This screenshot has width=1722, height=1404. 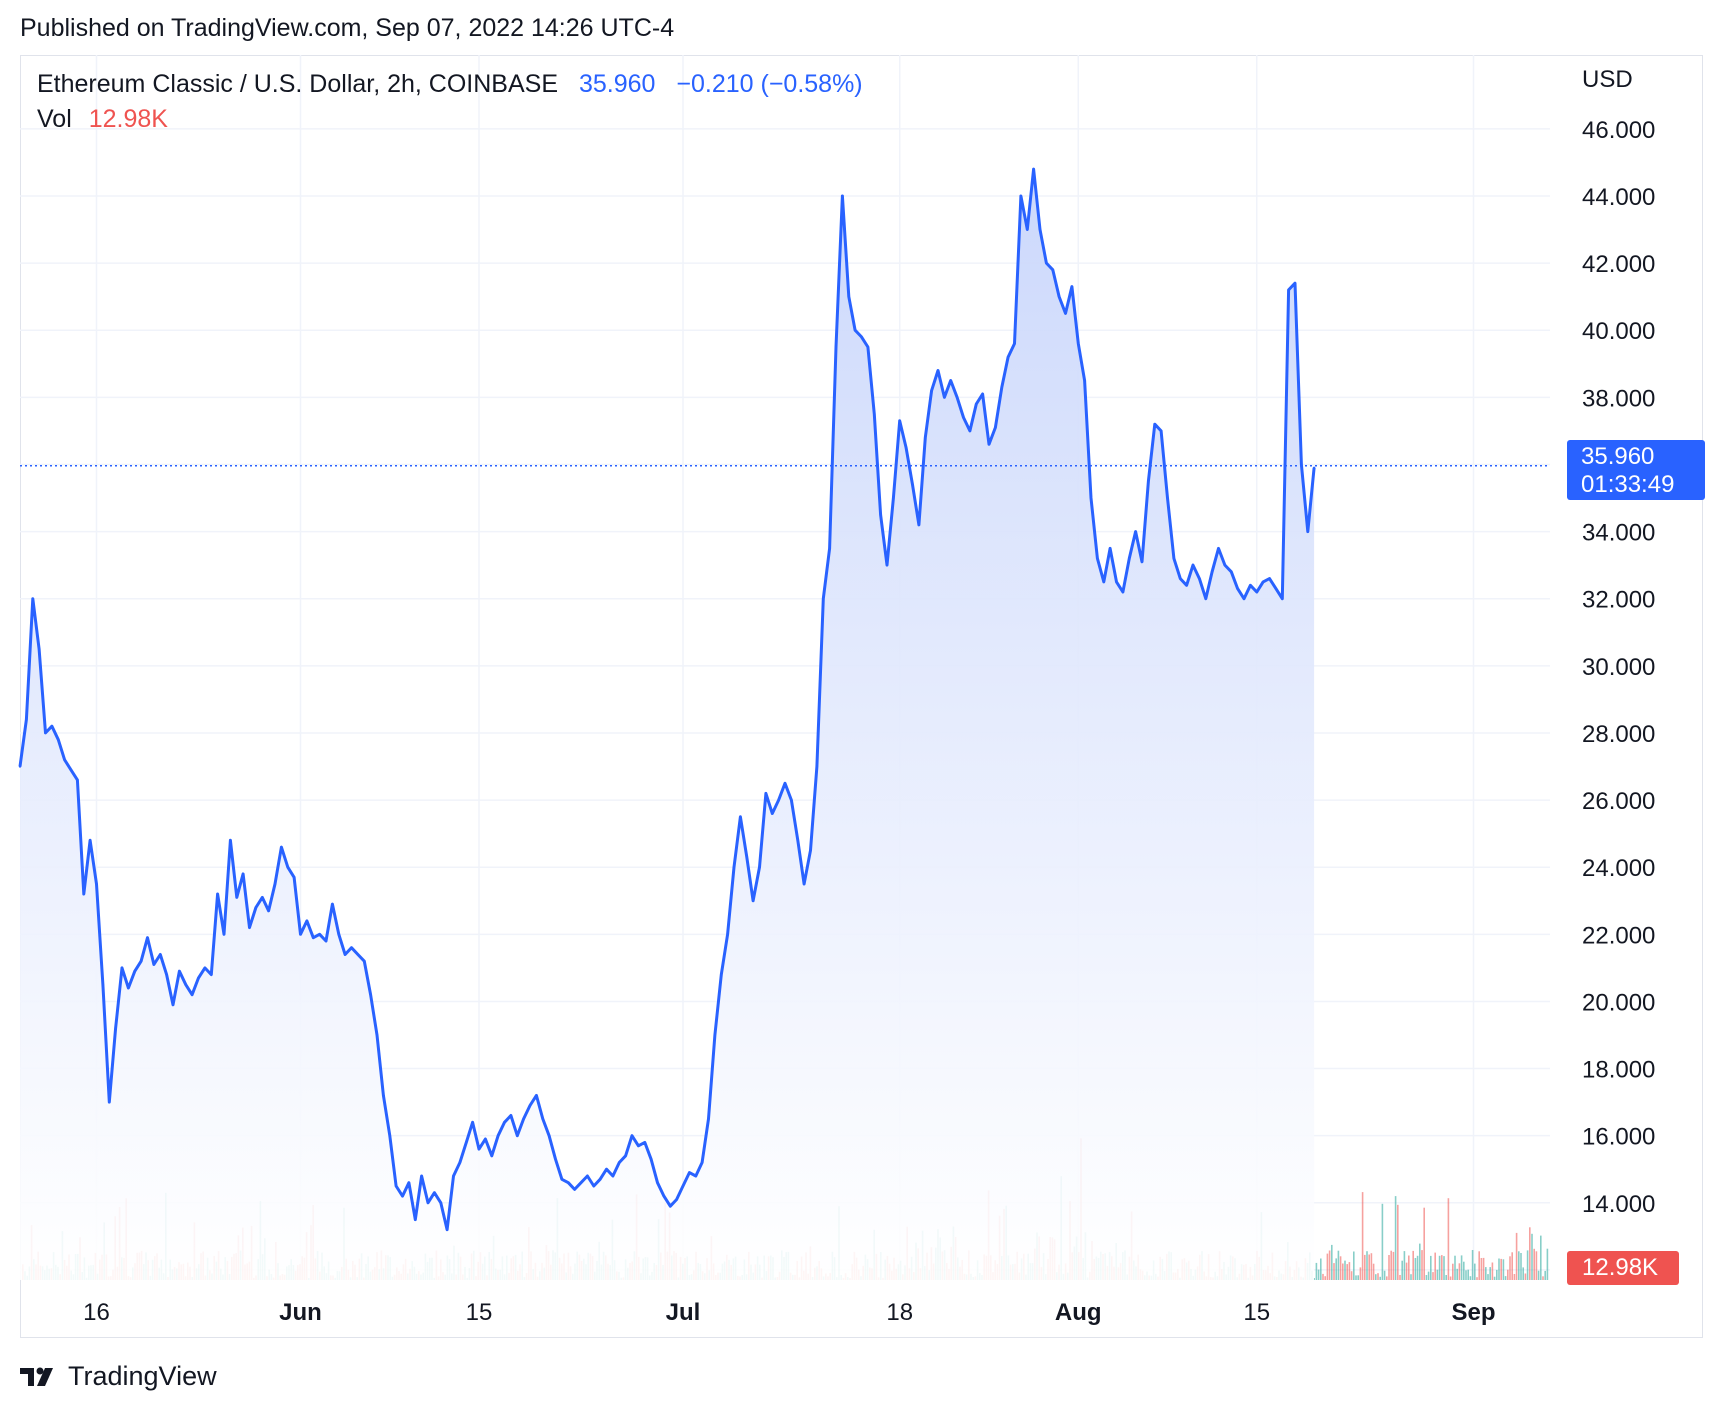 What do you see at coordinates (789, 1312) in the screenshot?
I see `time-axis: 16 Jun 15 Jul 18 Aug 15 Sep` at bounding box center [789, 1312].